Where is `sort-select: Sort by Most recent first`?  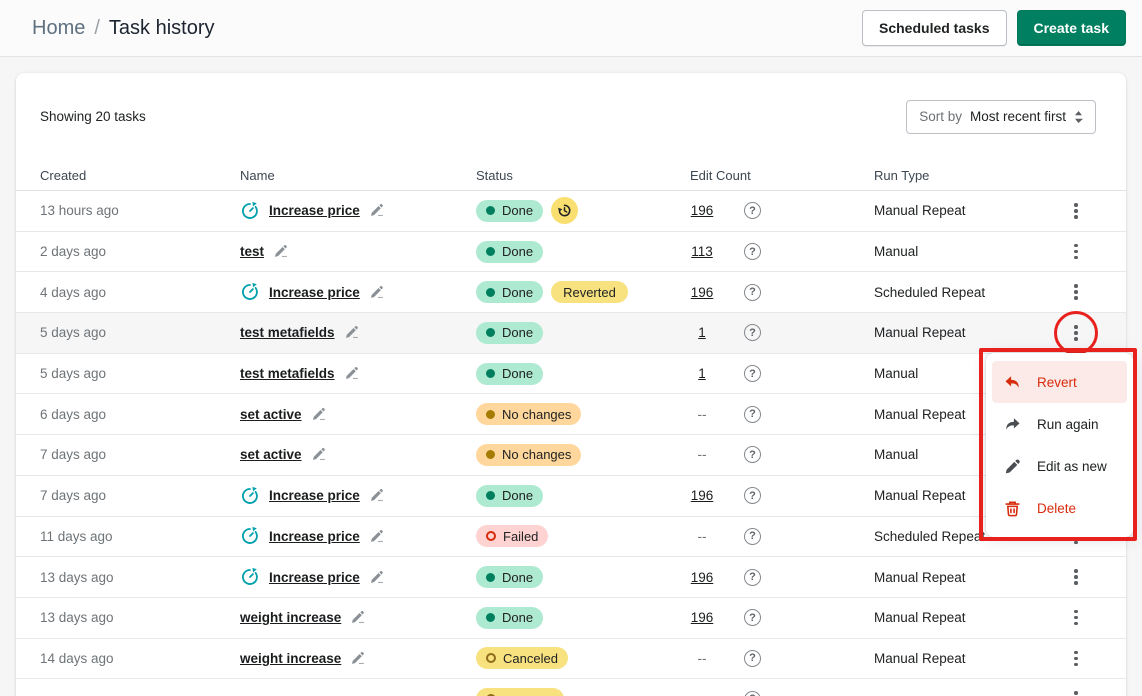 sort-select: Sort by Most recent first is located at coordinates (1001, 116).